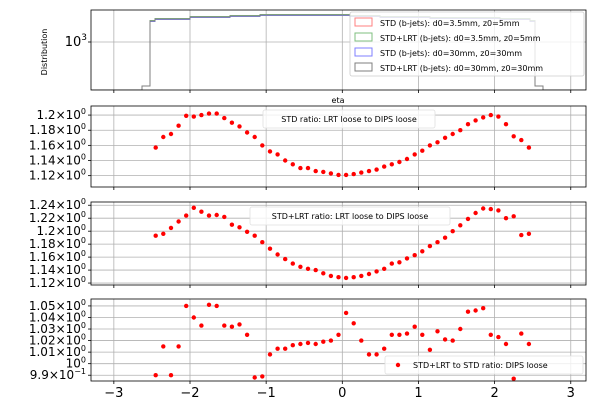  Describe the element at coordinates (113, 393) in the screenshot. I see `xtick-label: −3` at that location.